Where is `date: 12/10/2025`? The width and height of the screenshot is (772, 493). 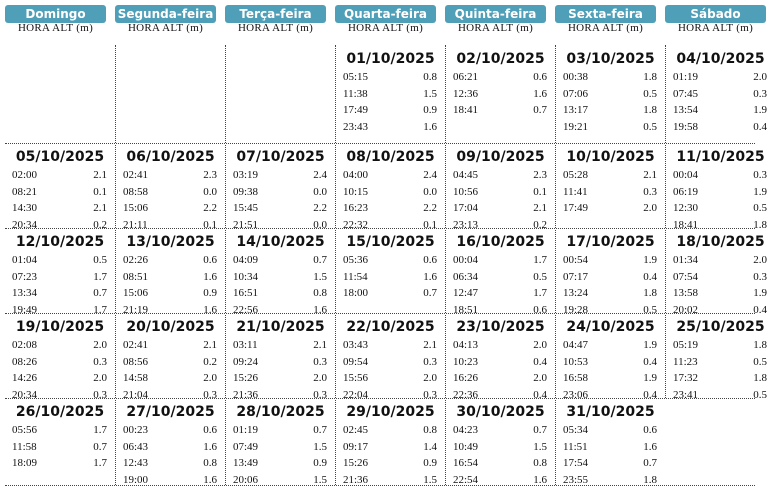
date: 12/10/2025 is located at coordinates (60, 242).